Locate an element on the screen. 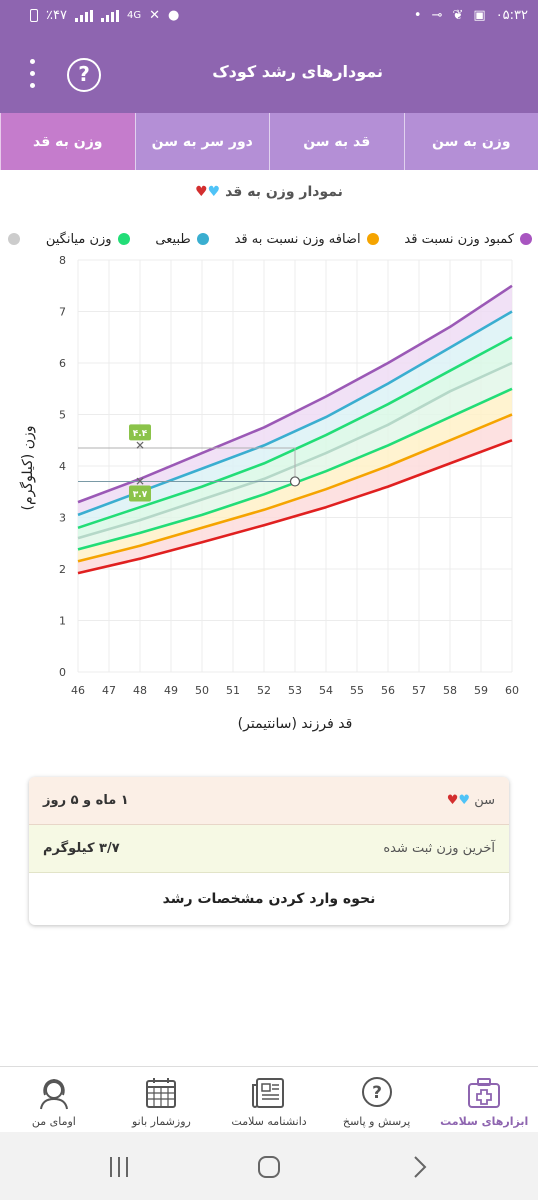 The image size is (538, 1200). y-axis-label: وزن (کیلوگرم) is located at coordinates (27, 468).